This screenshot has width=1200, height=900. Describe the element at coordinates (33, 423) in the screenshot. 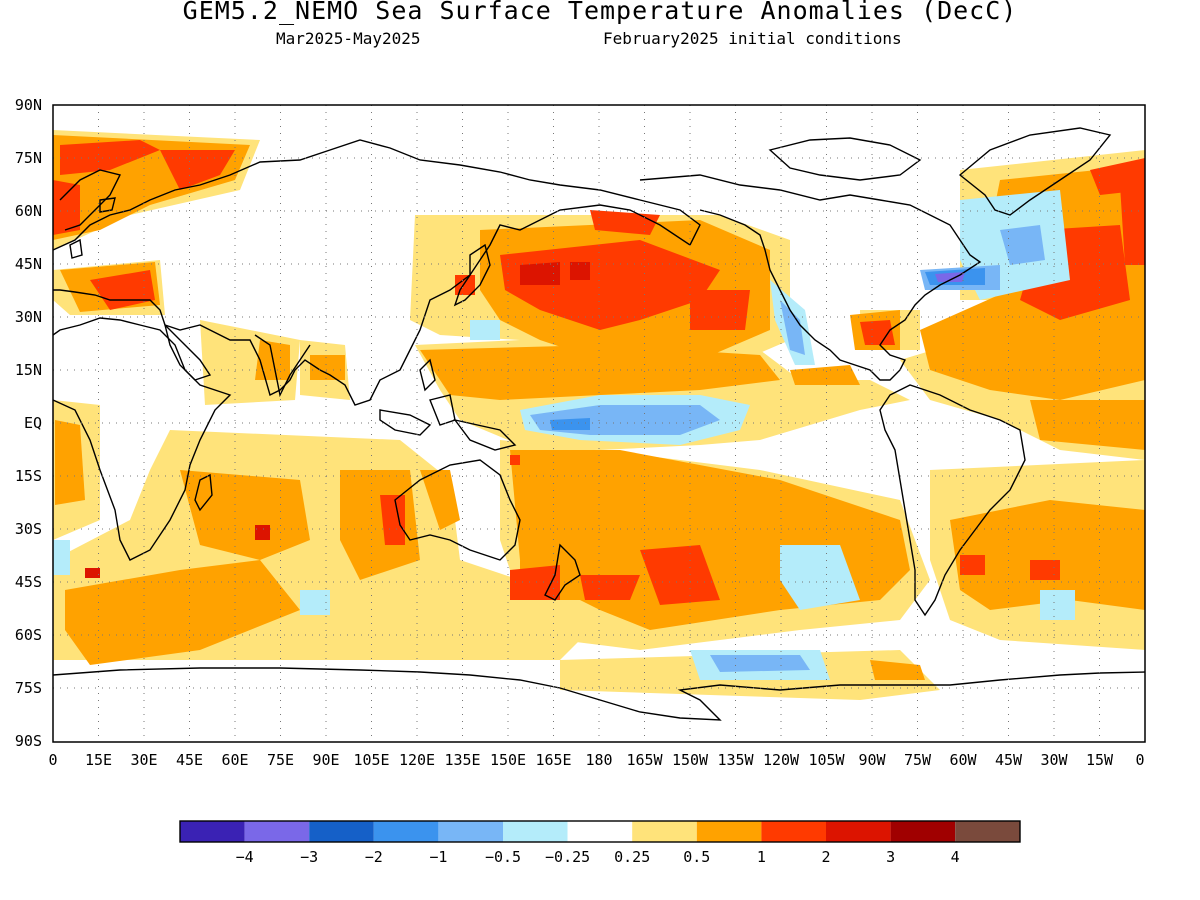

I see `lat-label: EQ` at that location.